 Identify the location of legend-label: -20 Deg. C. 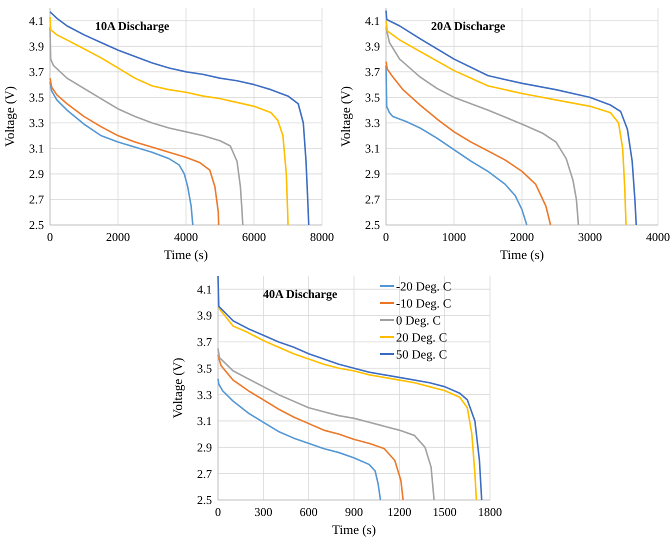
(424, 286).